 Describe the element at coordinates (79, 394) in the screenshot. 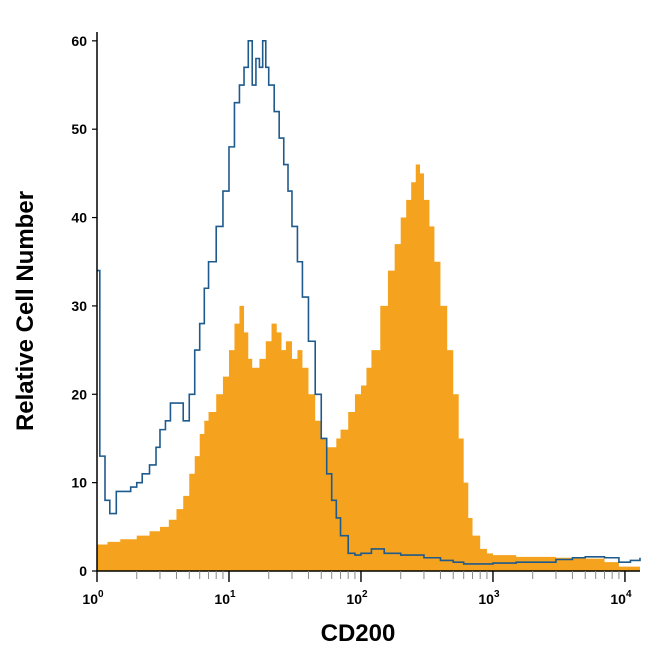

I see `y-tick-label: 20` at that location.